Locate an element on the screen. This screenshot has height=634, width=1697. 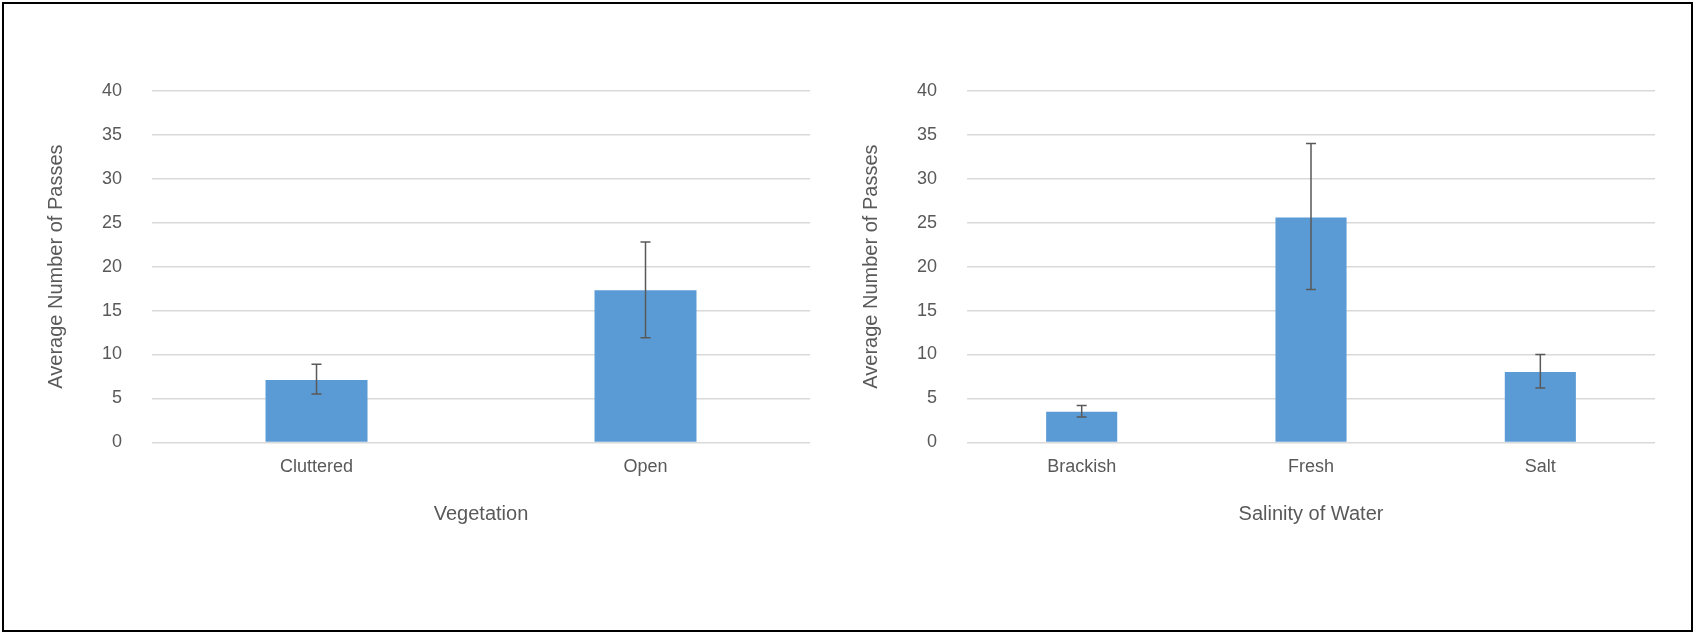
x-tick-label: Open is located at coordinates (645, 466).